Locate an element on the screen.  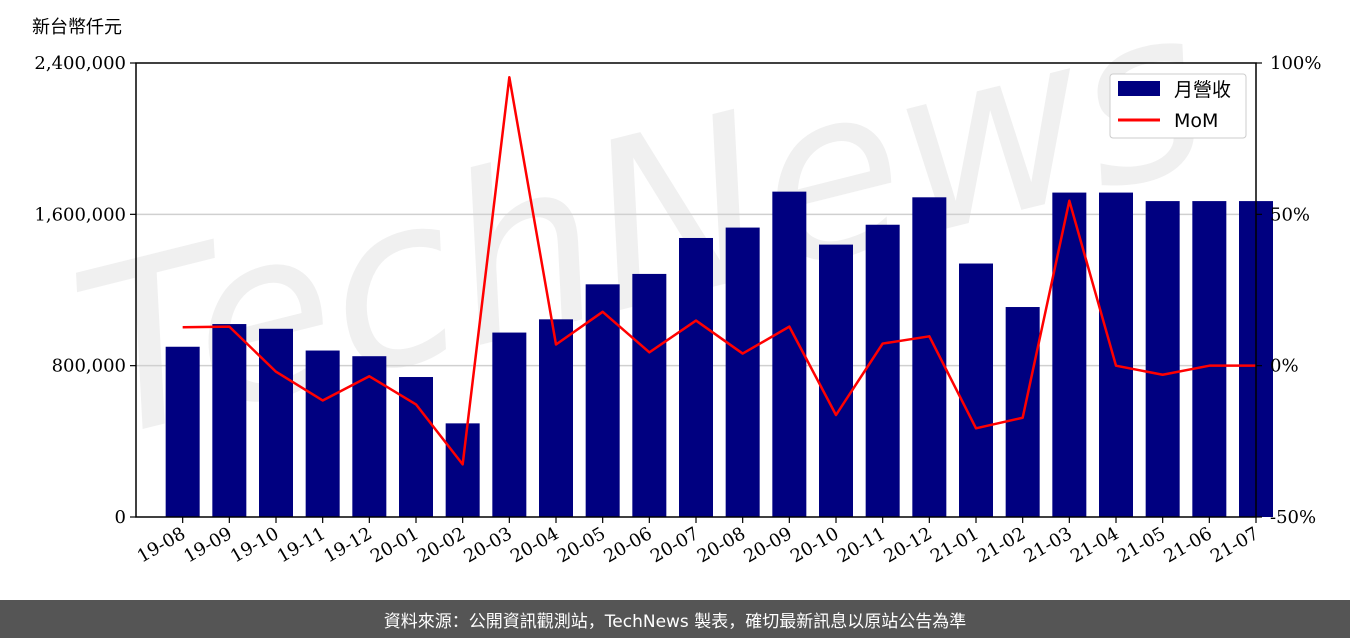
x-tick-label-20-05: 20-05 is located at coordinates (581, 545).